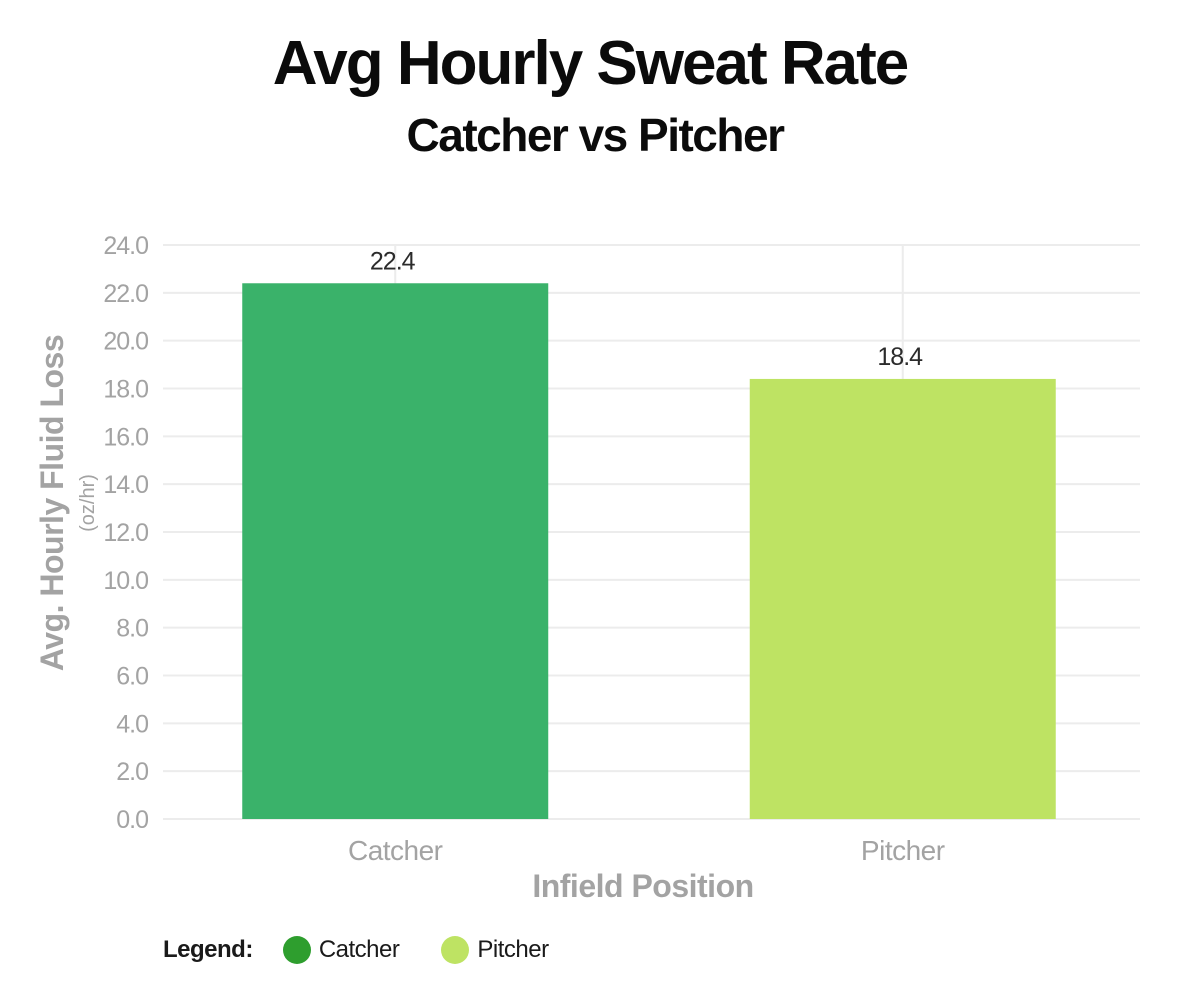 Image resolution: width=1200 pixels, height=1000 pixels. What do you see at coordinates (296, 950) in the screenshot?
I see `legend-swatch-catcher` at bounding box center [296, 950].